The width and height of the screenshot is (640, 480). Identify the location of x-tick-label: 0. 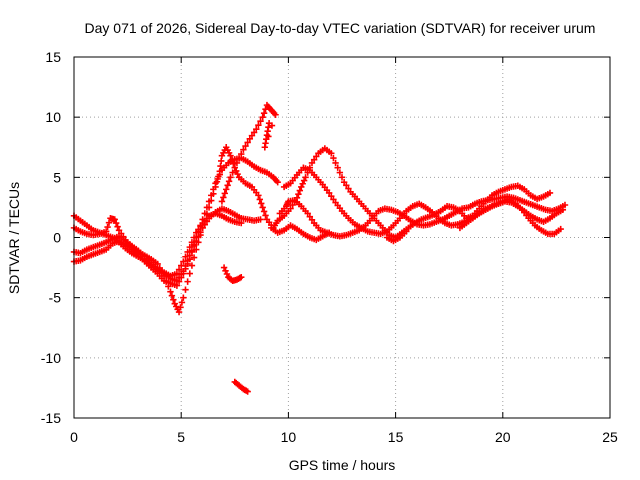
(74, 437).